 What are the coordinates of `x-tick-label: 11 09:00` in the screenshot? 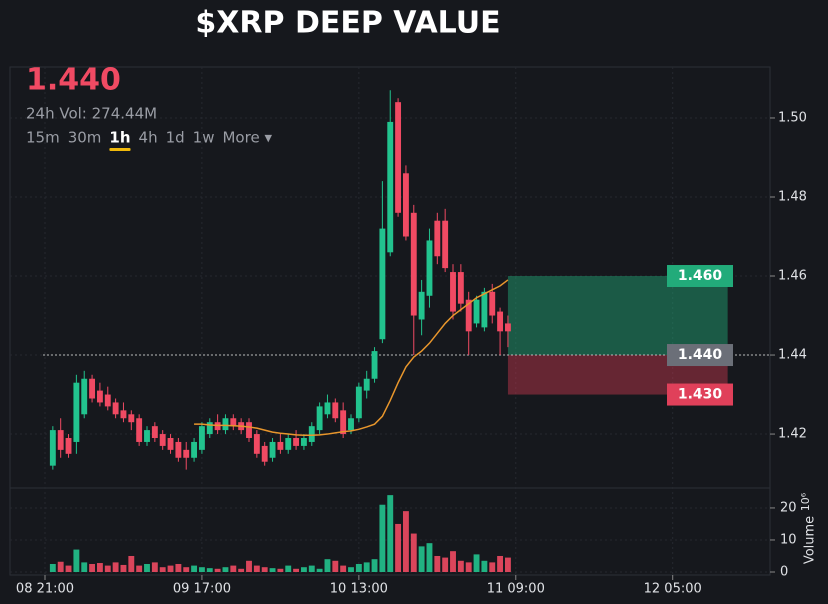 It's located at (516, 589).